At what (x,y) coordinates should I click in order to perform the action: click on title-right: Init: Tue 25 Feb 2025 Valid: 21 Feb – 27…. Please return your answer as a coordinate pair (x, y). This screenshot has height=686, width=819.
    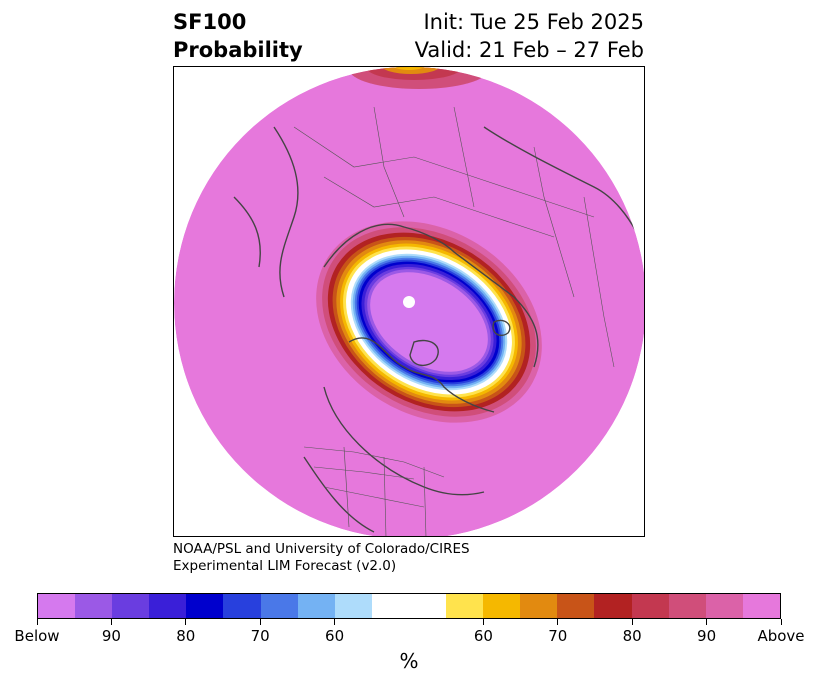
    Looking at the image, I should click on (529, 36).